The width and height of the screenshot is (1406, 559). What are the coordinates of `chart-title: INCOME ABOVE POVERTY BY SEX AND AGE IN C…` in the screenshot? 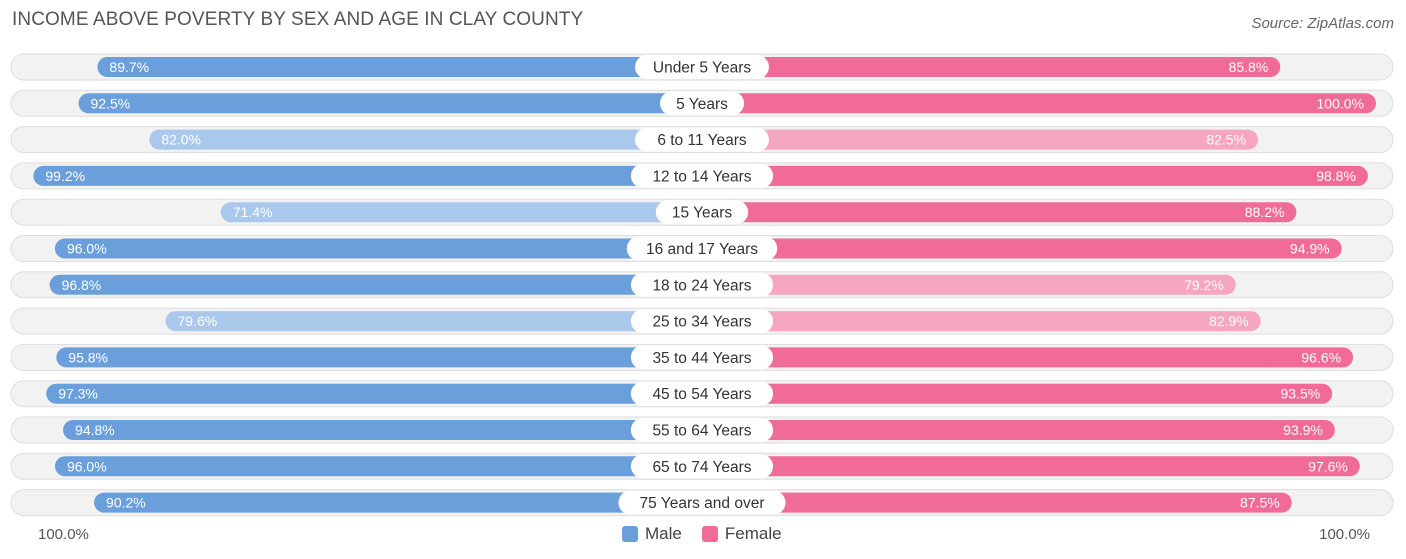 It's located at (298, 19).